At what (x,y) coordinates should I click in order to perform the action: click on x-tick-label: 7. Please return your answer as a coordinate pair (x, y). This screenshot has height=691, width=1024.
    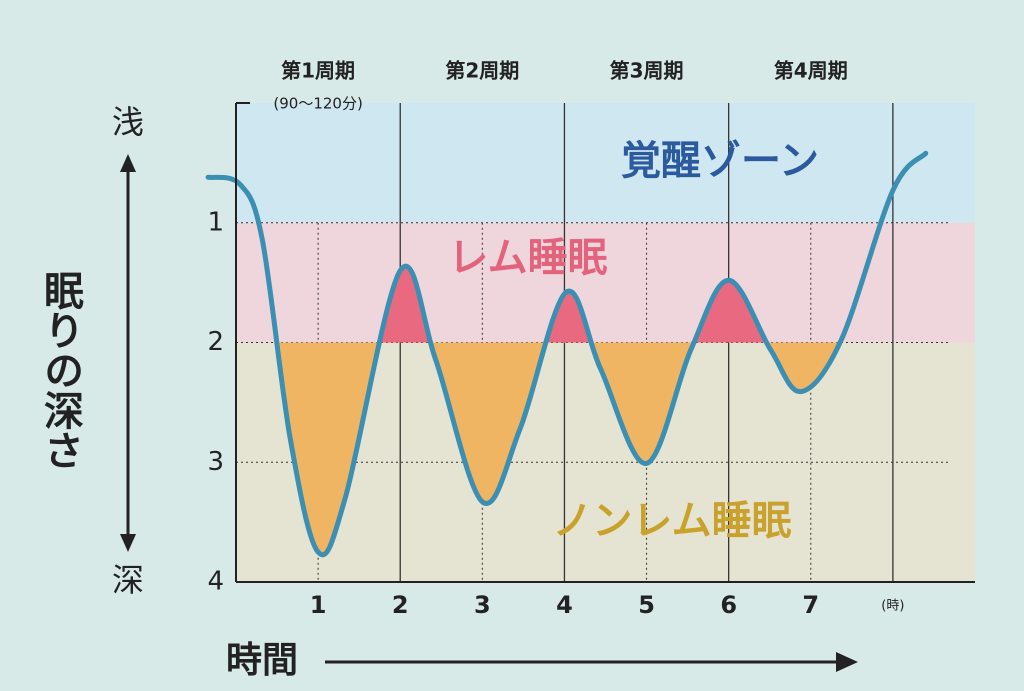
    Looking at the image, I should click on (810, 605).